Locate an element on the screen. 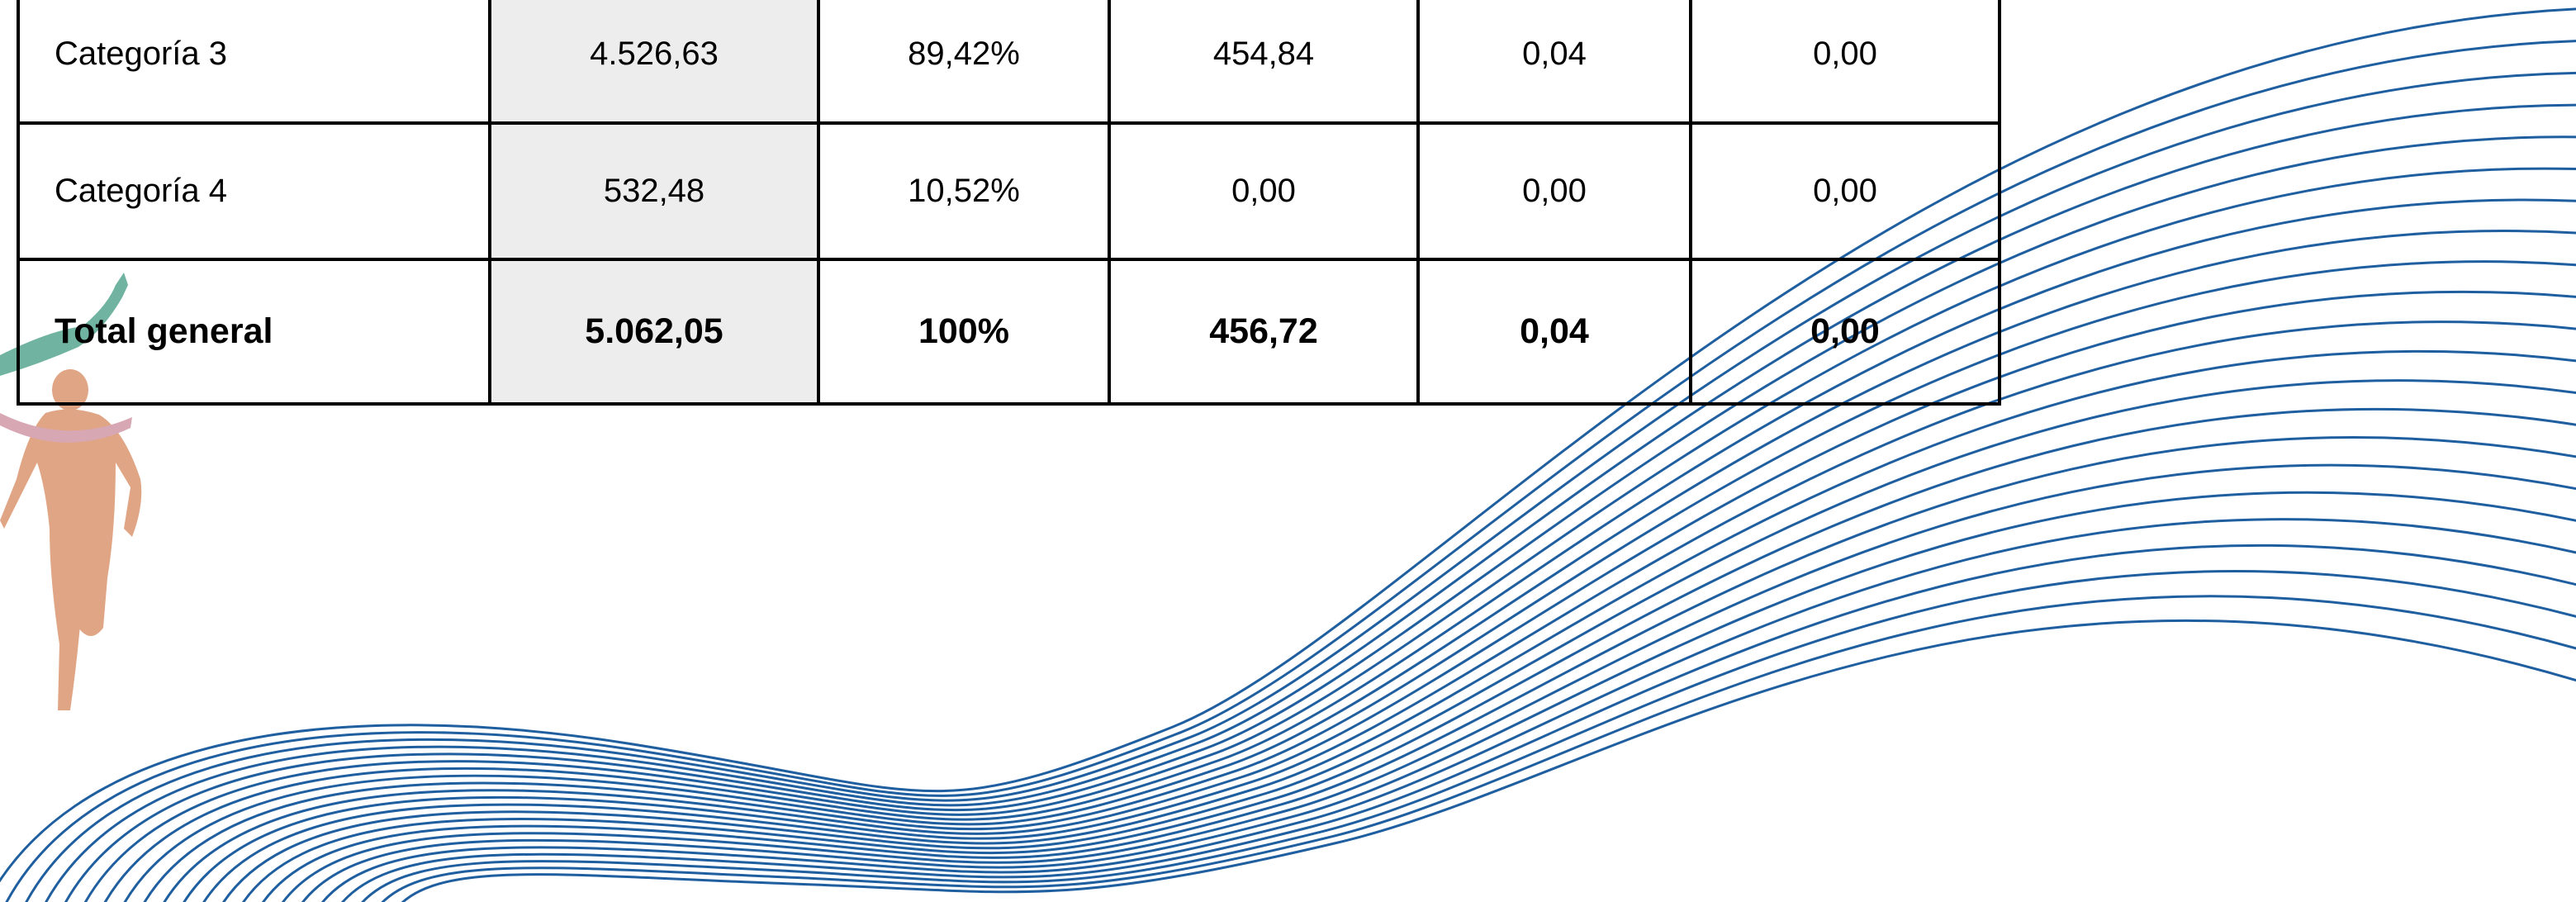 Image resolution: width=2576 pixels, height=902 pixels. row-label: Total general is located at coordinates (254, 332).